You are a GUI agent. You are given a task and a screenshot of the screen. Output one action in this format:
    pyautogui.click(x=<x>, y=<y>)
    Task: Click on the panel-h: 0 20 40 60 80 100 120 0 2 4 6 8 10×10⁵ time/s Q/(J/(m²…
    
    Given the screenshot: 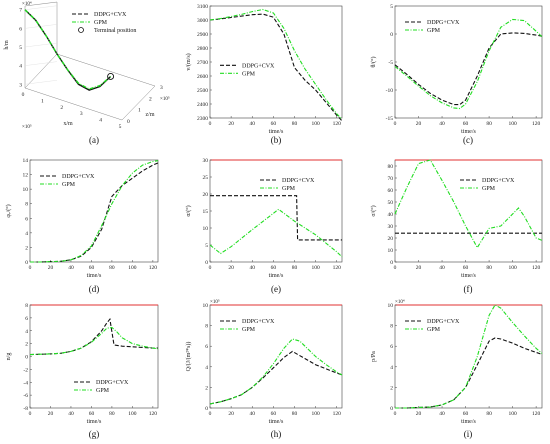 What is the action you would take?
    pyautogui.click(x=264, y=369)
    